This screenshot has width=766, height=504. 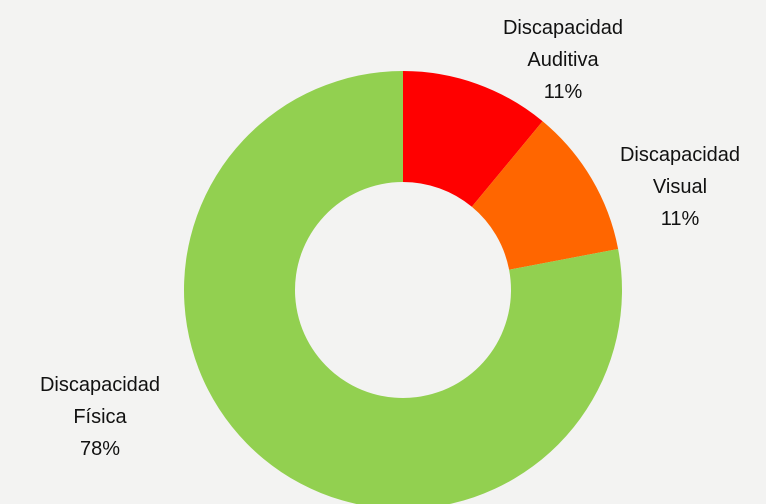 I want to click on slice-label: Discapacidad Física 78%, so click(x=100, y=417).